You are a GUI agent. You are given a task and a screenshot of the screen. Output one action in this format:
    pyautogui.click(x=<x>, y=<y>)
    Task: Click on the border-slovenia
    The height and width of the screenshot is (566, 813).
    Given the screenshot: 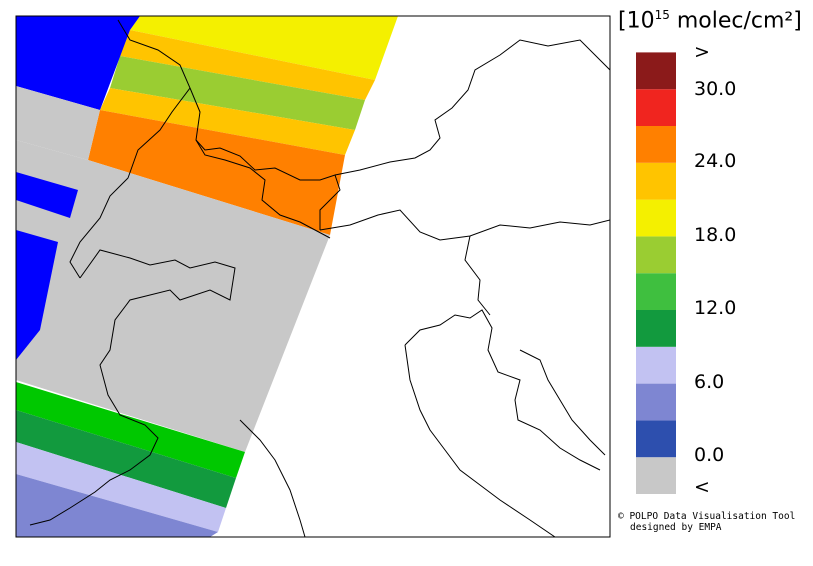 What is the action you would take?
    pyautogui.click(x=477, y=275)
    